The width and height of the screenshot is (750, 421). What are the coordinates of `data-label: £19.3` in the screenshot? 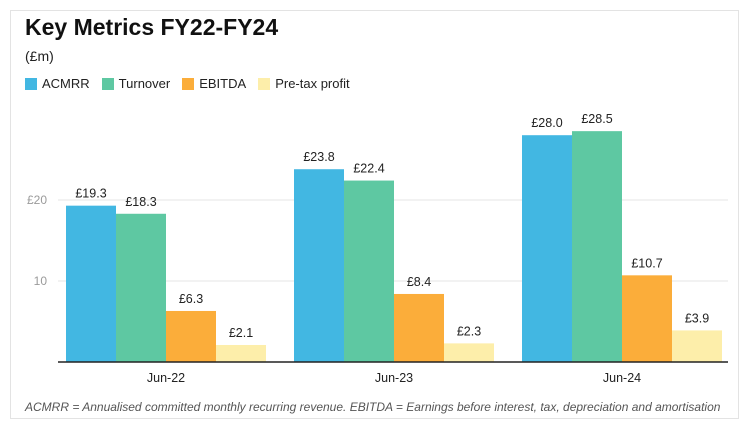 It's located at (90, 194).